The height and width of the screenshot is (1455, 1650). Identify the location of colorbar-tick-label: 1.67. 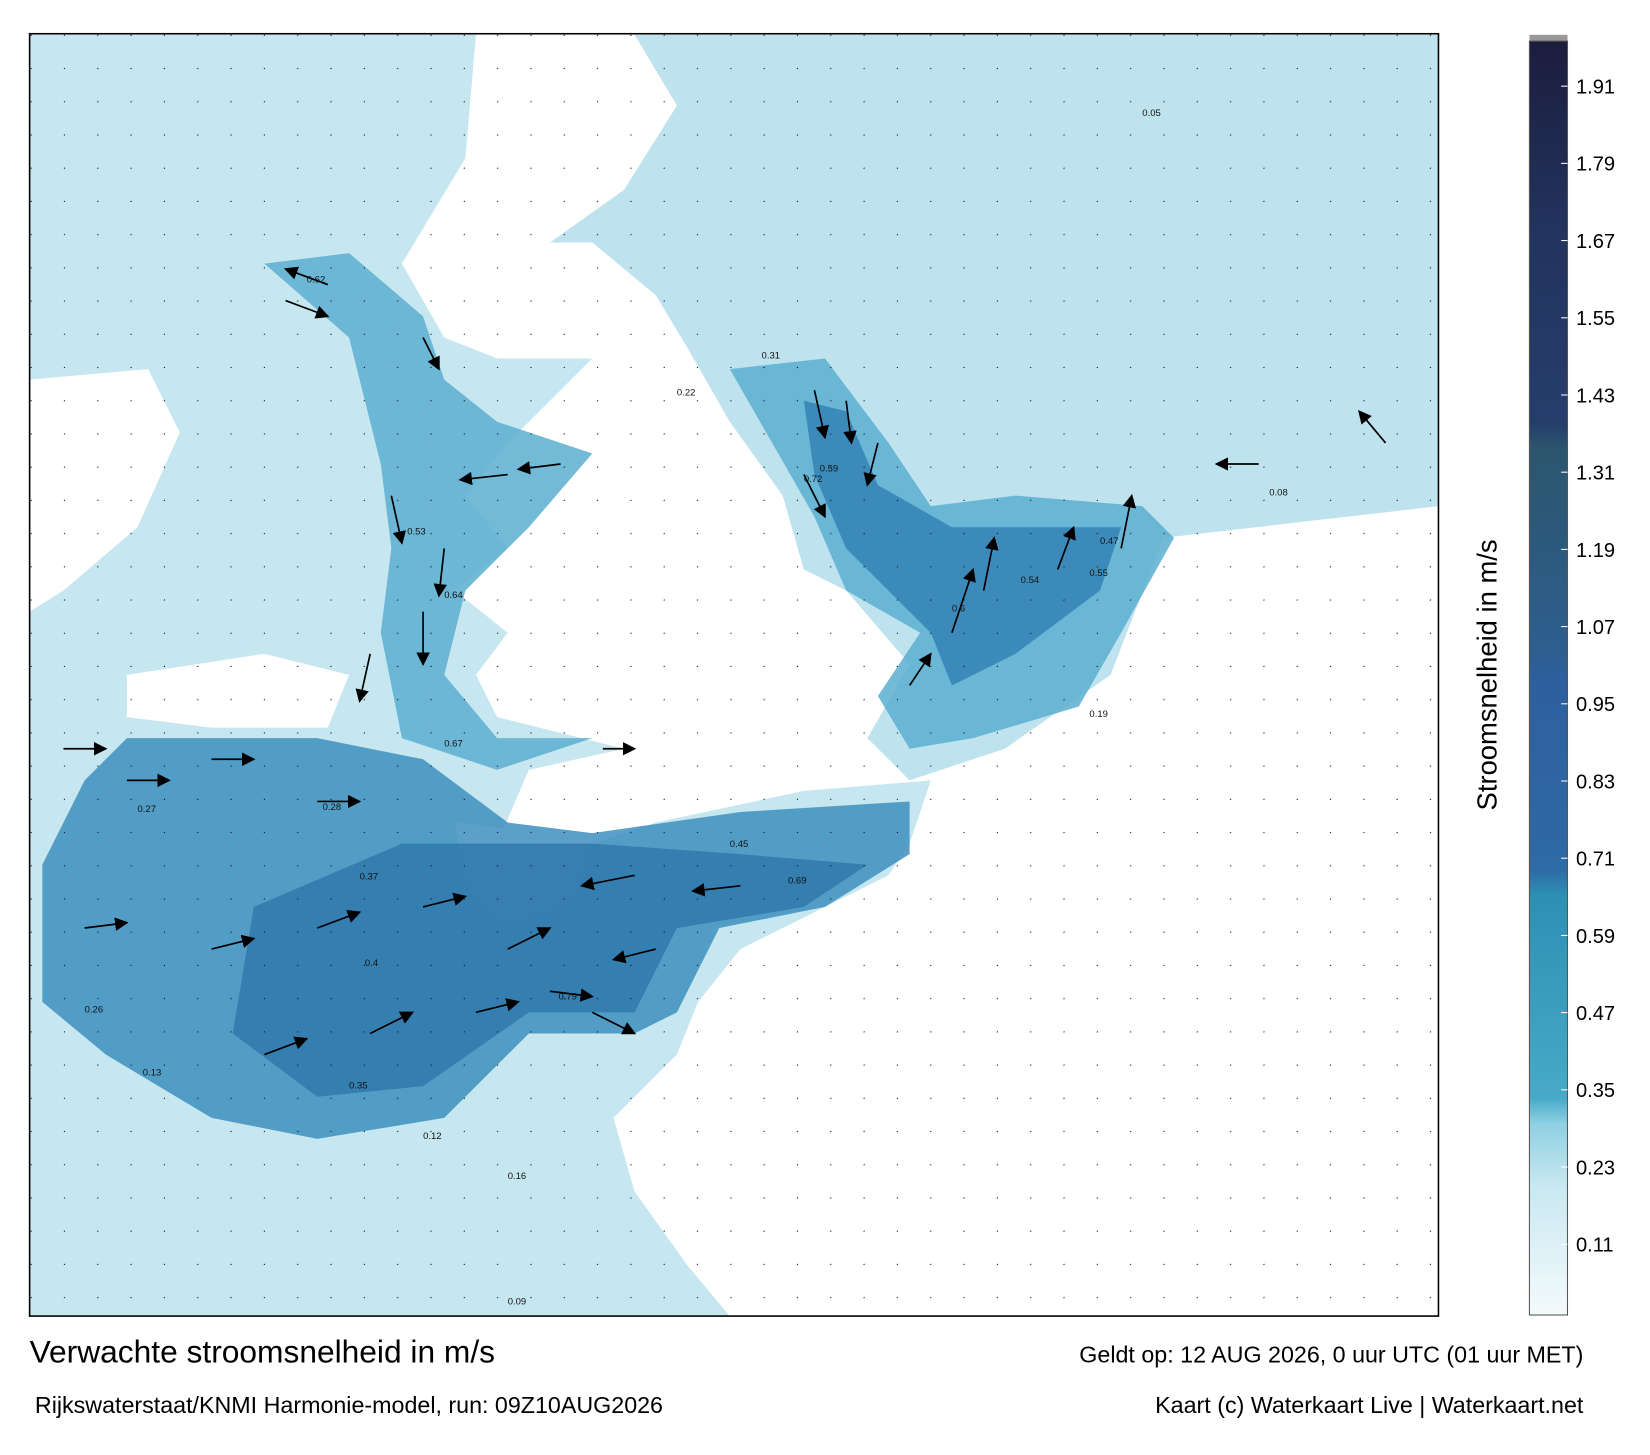
(1595, 242).